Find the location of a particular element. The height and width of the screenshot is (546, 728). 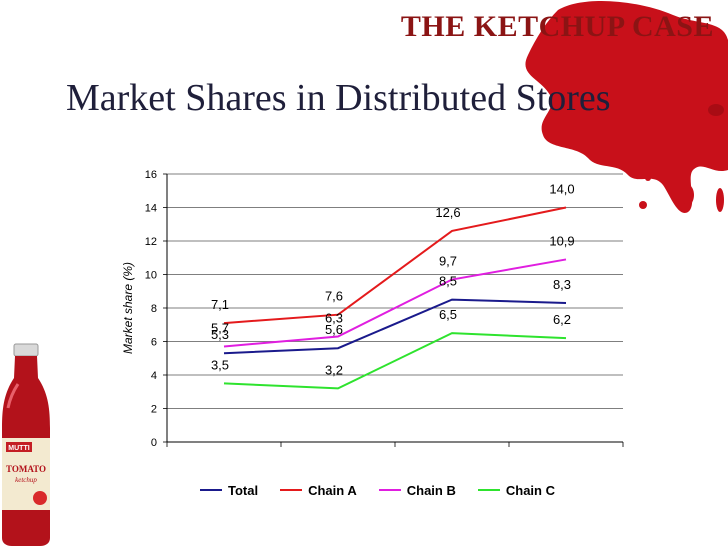

data-label: 5,6 is located at coordinates (334, 329).